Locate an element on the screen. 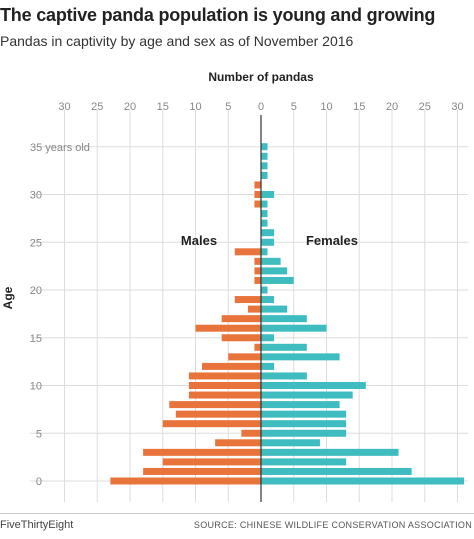  y-tick-label: 30 is located at coordinates (36, 196).